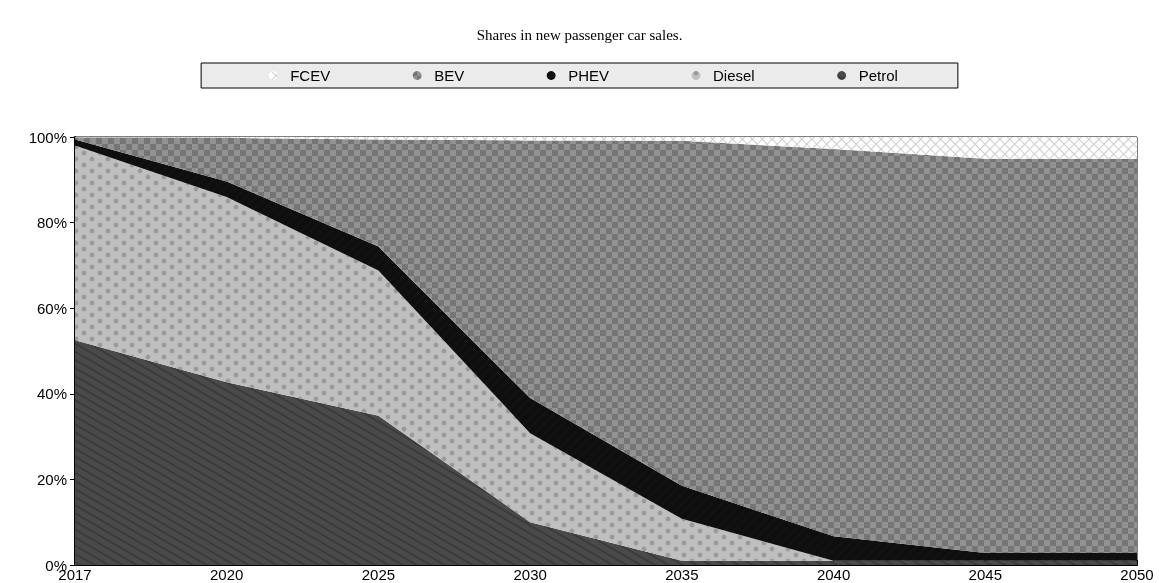  I want to click on legend-label: BEV, so click(449, 75).